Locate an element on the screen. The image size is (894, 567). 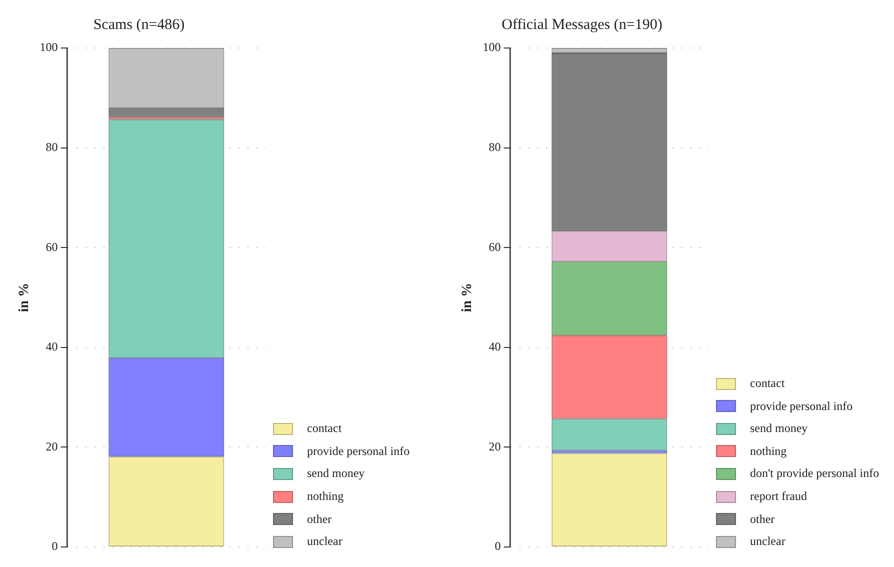
chart-title: Scams (n=486) is located at coordinates (139, 24).